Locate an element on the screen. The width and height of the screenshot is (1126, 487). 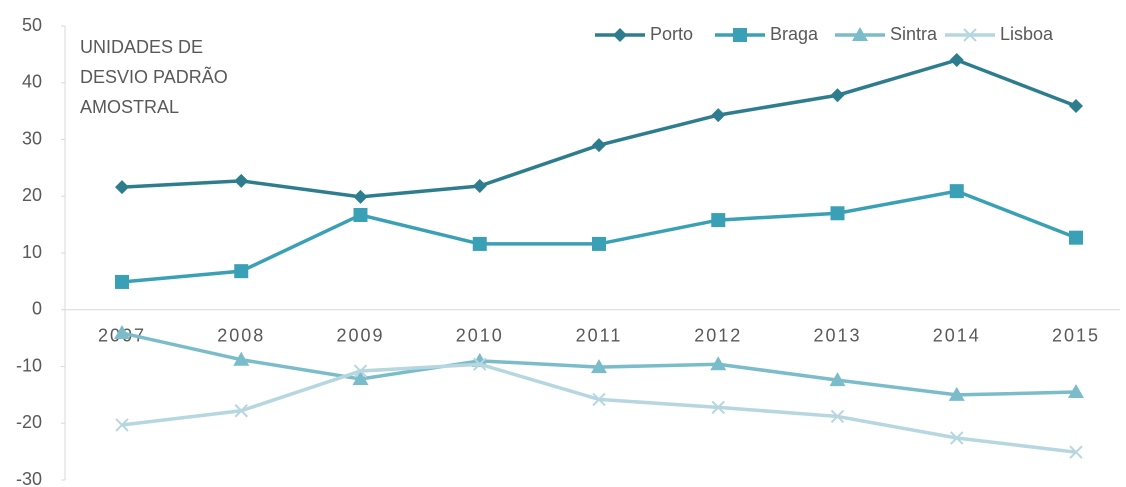
annotation: UNIDADES DE is located at coordinates (141, 47).